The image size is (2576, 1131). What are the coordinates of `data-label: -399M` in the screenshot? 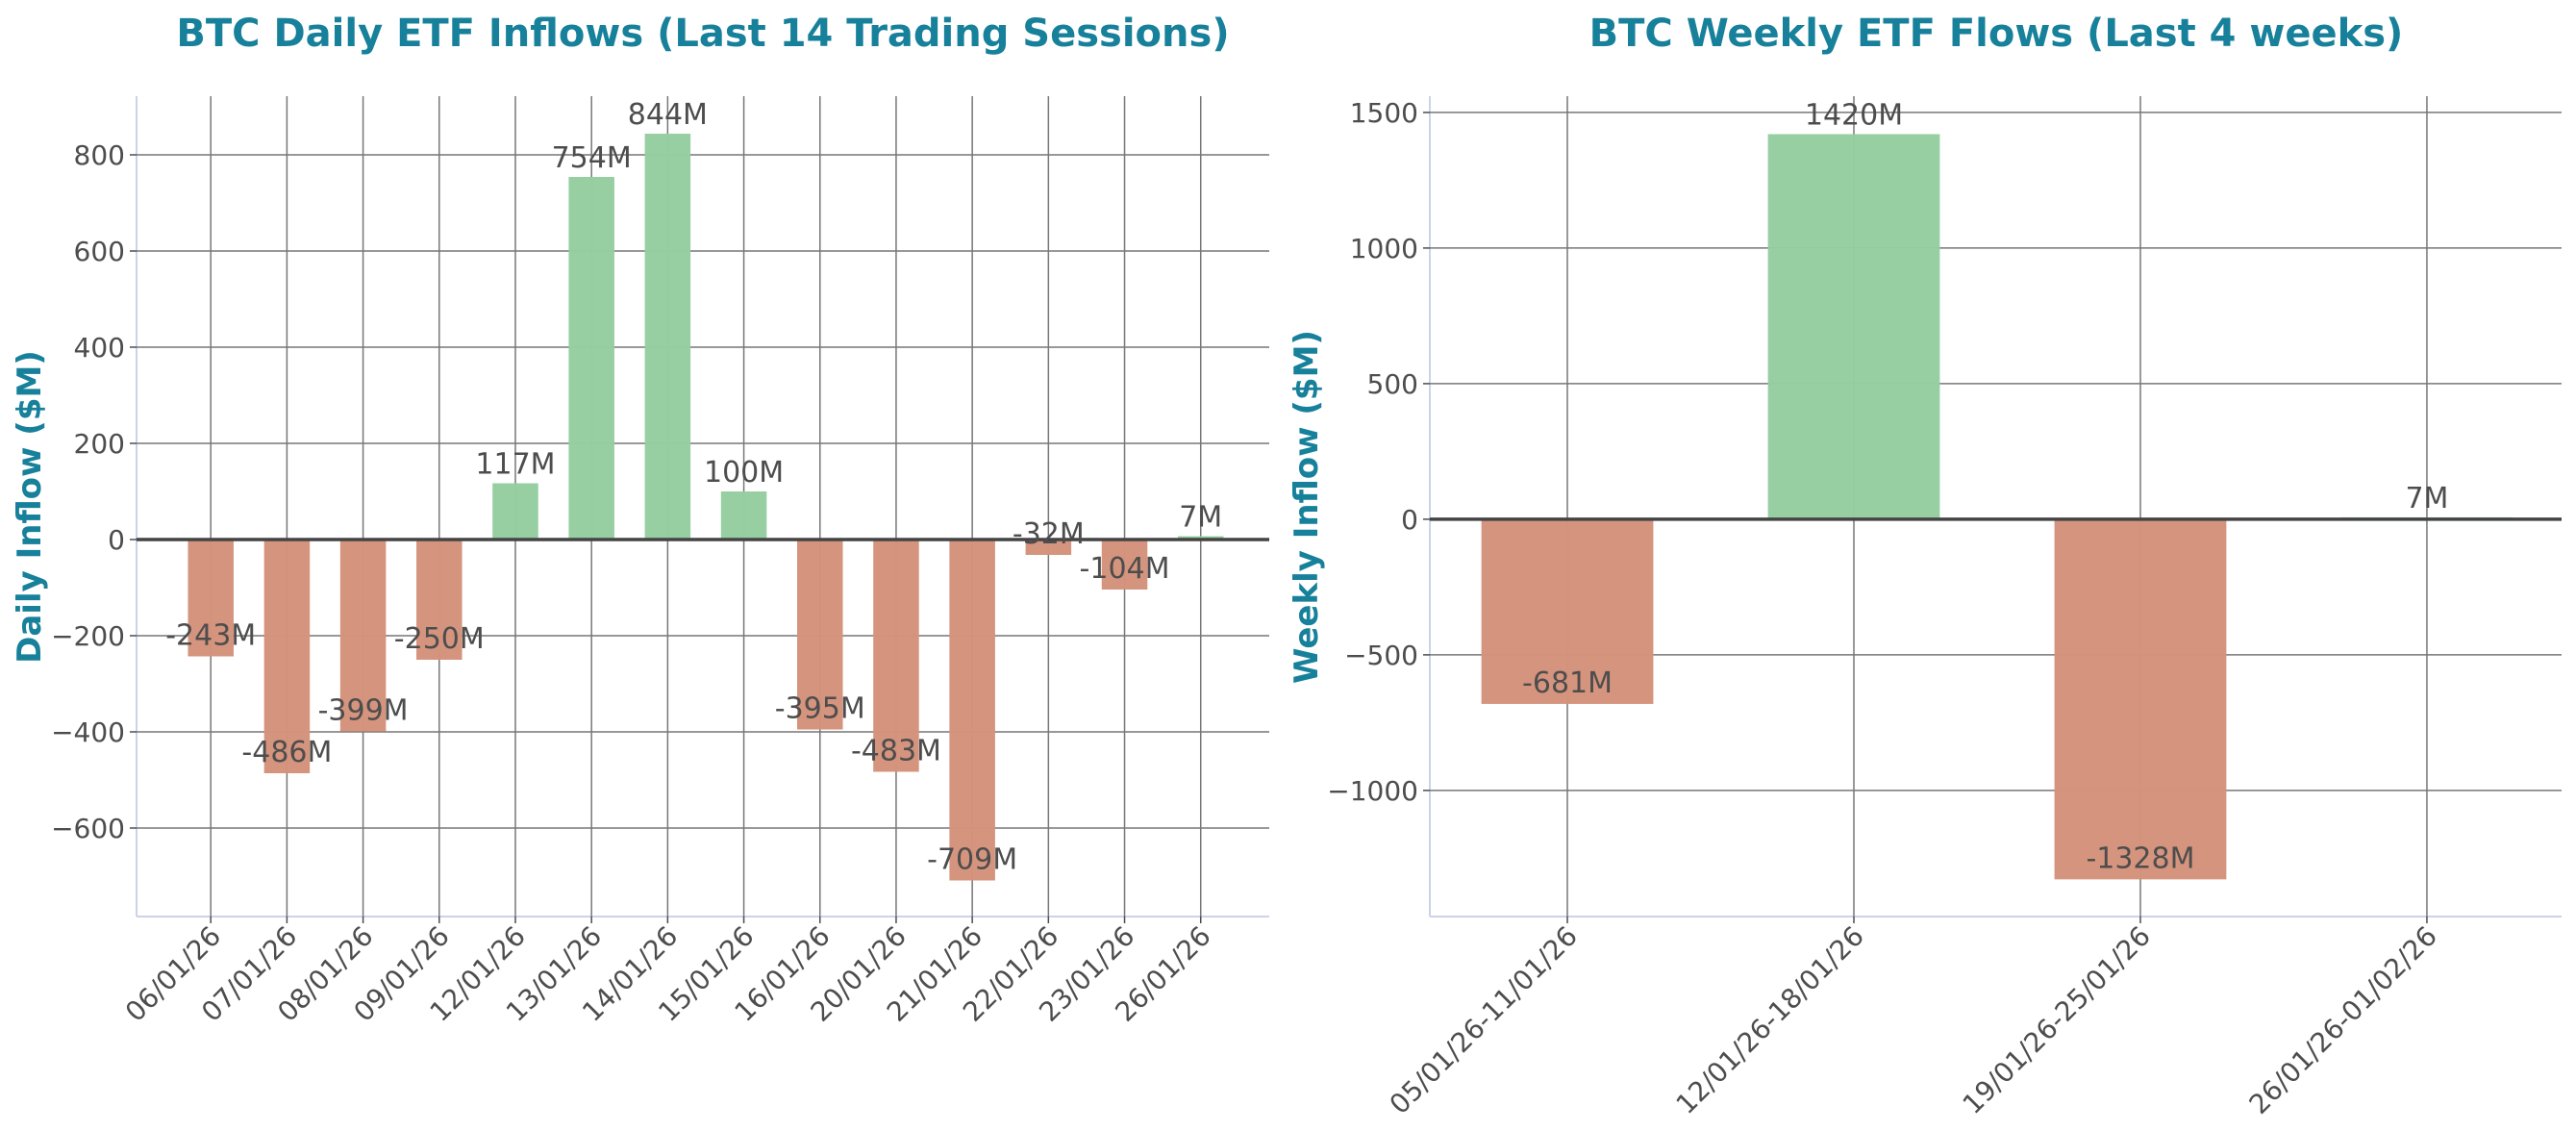 It's located at (363, 711).